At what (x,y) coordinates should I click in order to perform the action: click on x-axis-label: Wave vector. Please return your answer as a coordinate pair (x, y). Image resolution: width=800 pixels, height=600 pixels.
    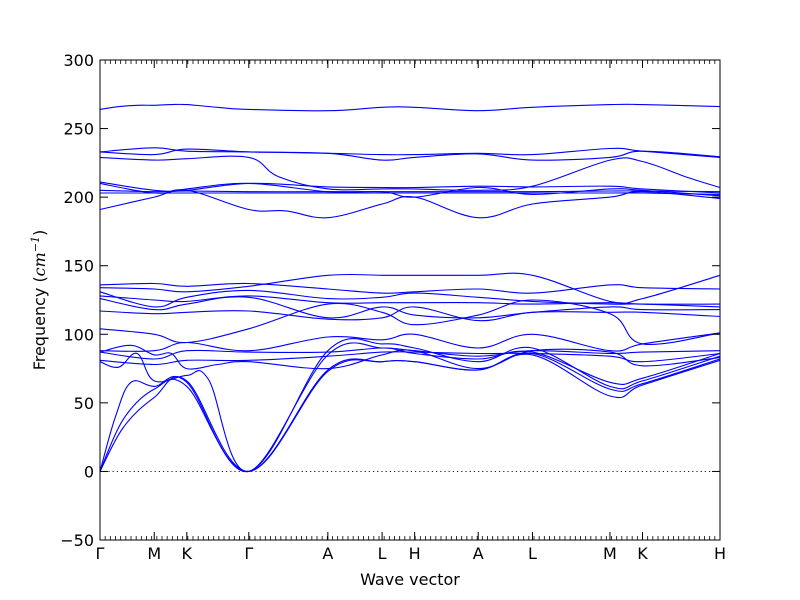
    Looking at the image, I should click on (410, 579).